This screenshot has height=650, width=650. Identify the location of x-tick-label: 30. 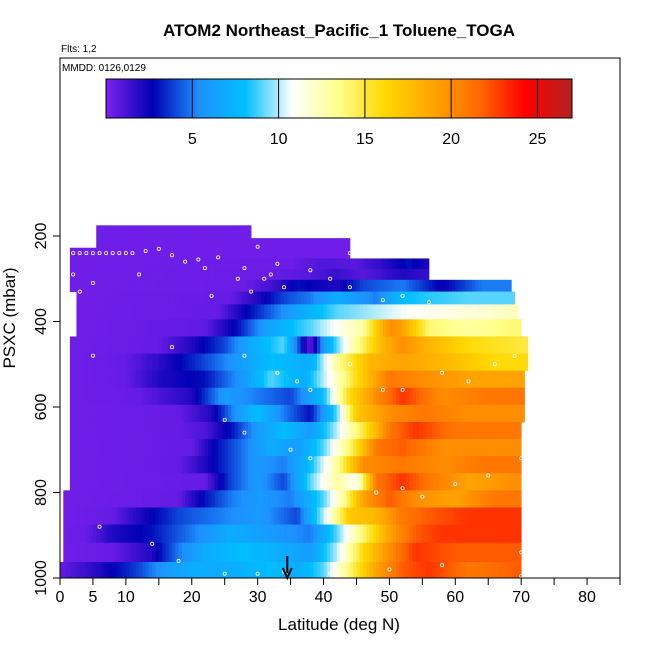
(258, 597).